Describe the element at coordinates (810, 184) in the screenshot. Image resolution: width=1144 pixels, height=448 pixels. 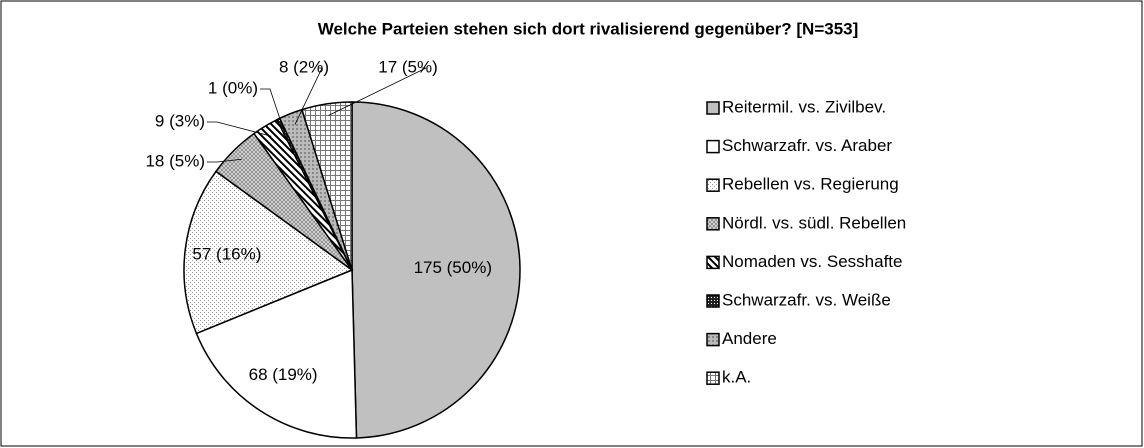
I see `legend-label: Rebellen vs. Regierung` at that location.